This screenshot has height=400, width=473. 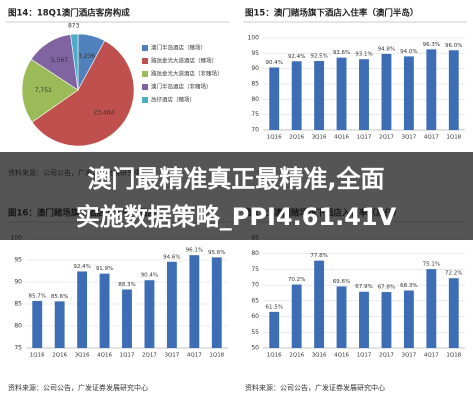 What do you see at coordinates (255, 300) in the screenshot?
I see `y-tick-label: 65` at bounding box center [255, 300].